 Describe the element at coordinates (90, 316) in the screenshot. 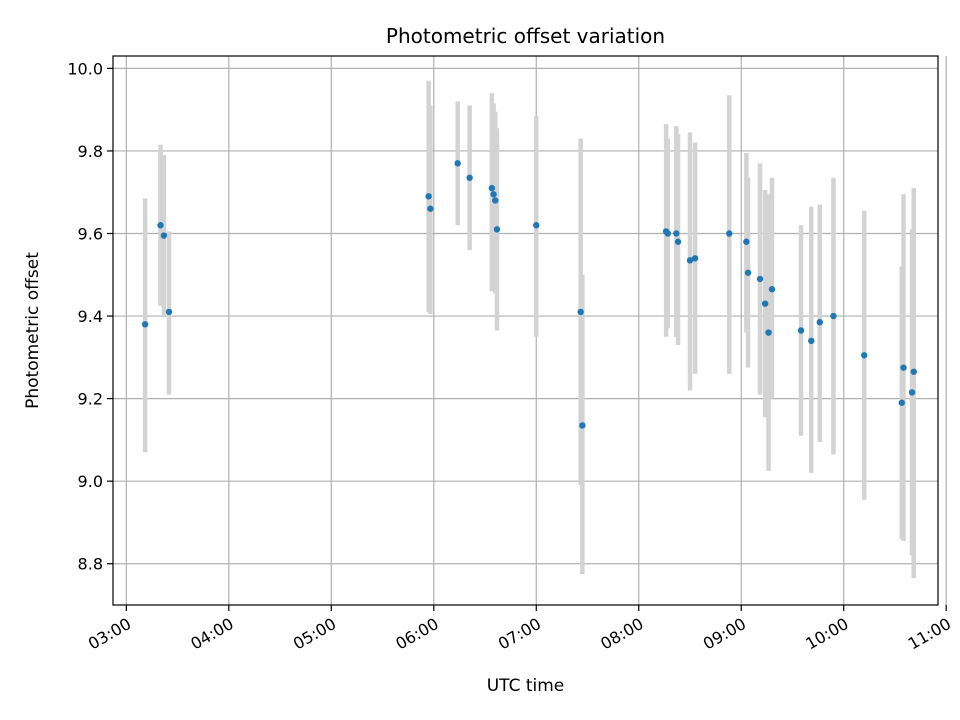

I see `y-tick-label: 9.4` at that location.